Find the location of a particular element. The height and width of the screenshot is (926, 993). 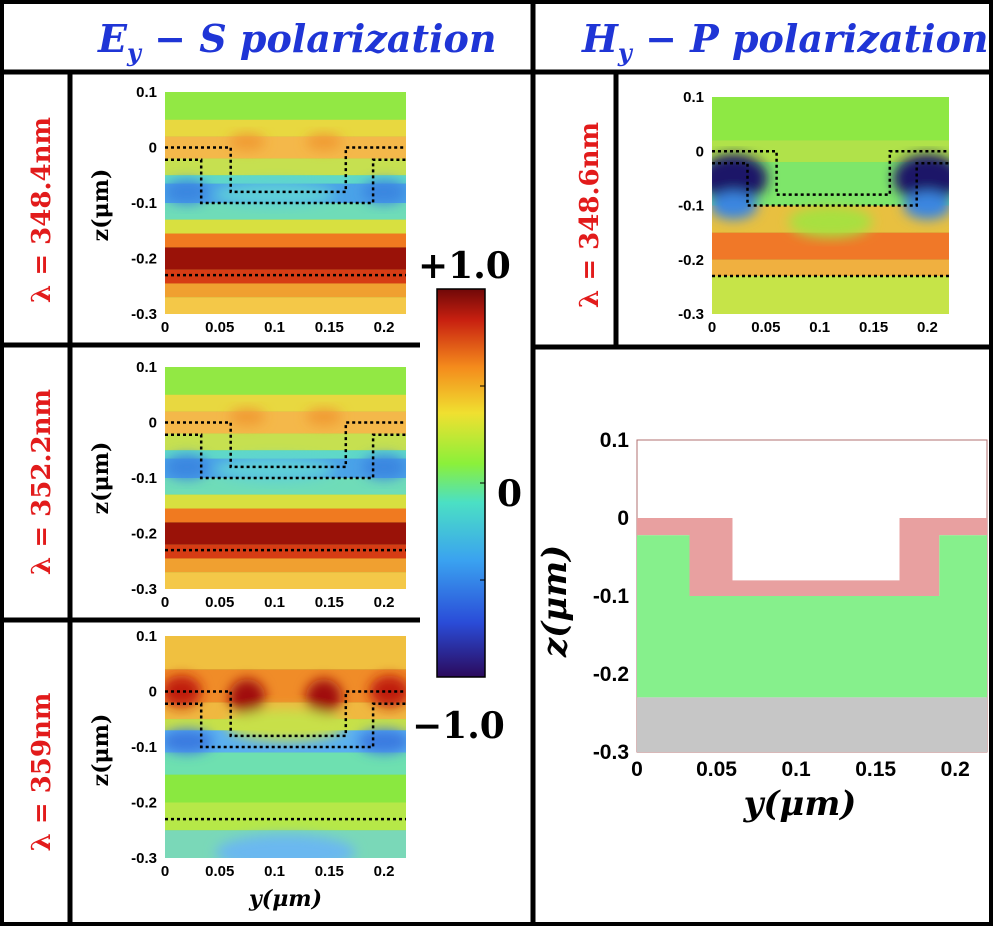

field-map-p1: 0 0.05 0.1 0.15 0.2 0.1 0 -0.1 -0.2 -0.3 is located at coordinates (813, 212).